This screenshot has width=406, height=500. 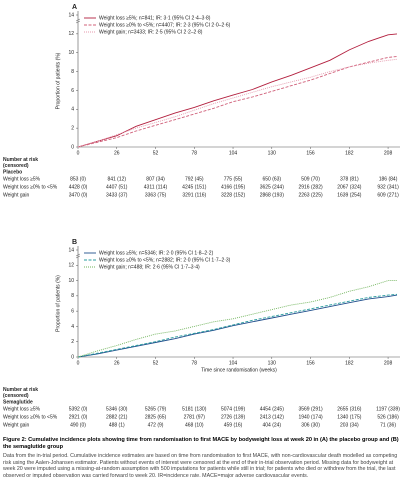 What do you see at coordinates (233, 195) in the screenshot?
I see `risk-cell: 3228 (152)` at bounding box center [233, 195].